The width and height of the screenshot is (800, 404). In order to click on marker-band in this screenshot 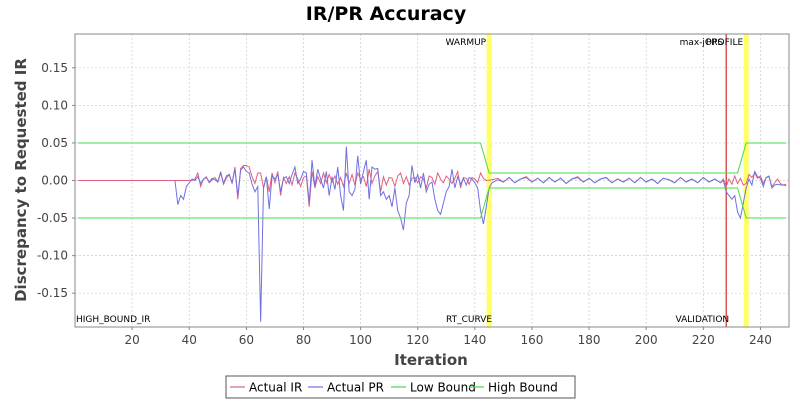, I will do `click(746, 180)`.